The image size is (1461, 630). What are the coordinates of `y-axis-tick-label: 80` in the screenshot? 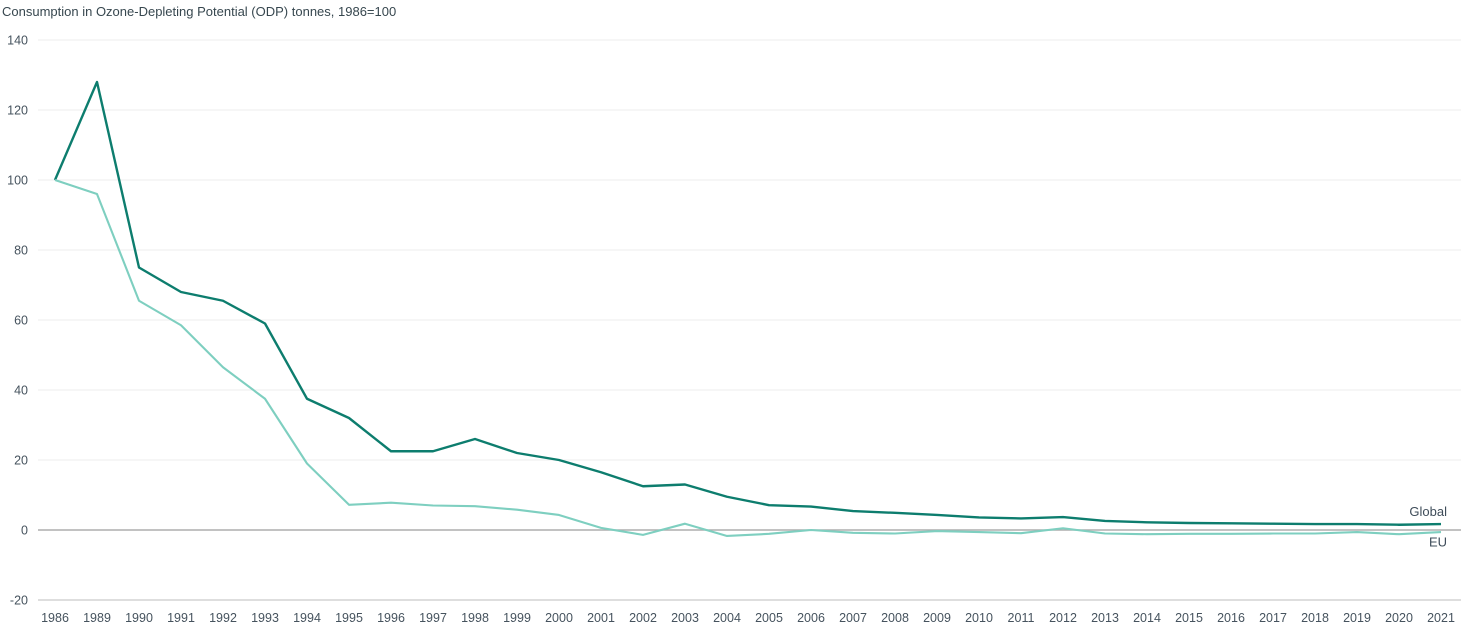 It's located at (21, 251).